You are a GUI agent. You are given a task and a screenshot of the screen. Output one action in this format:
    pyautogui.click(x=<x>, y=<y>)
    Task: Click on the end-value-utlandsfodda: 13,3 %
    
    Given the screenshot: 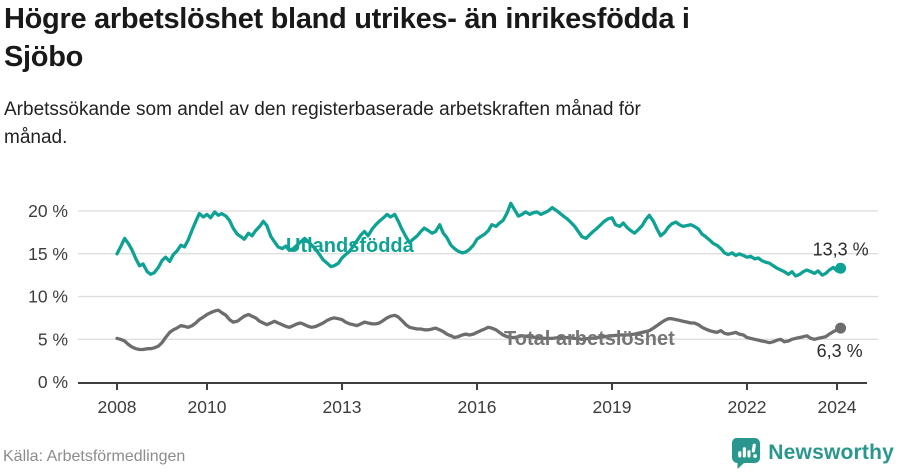 What is the action you would take?
    pyautogui.click(x=841, y=249)
    